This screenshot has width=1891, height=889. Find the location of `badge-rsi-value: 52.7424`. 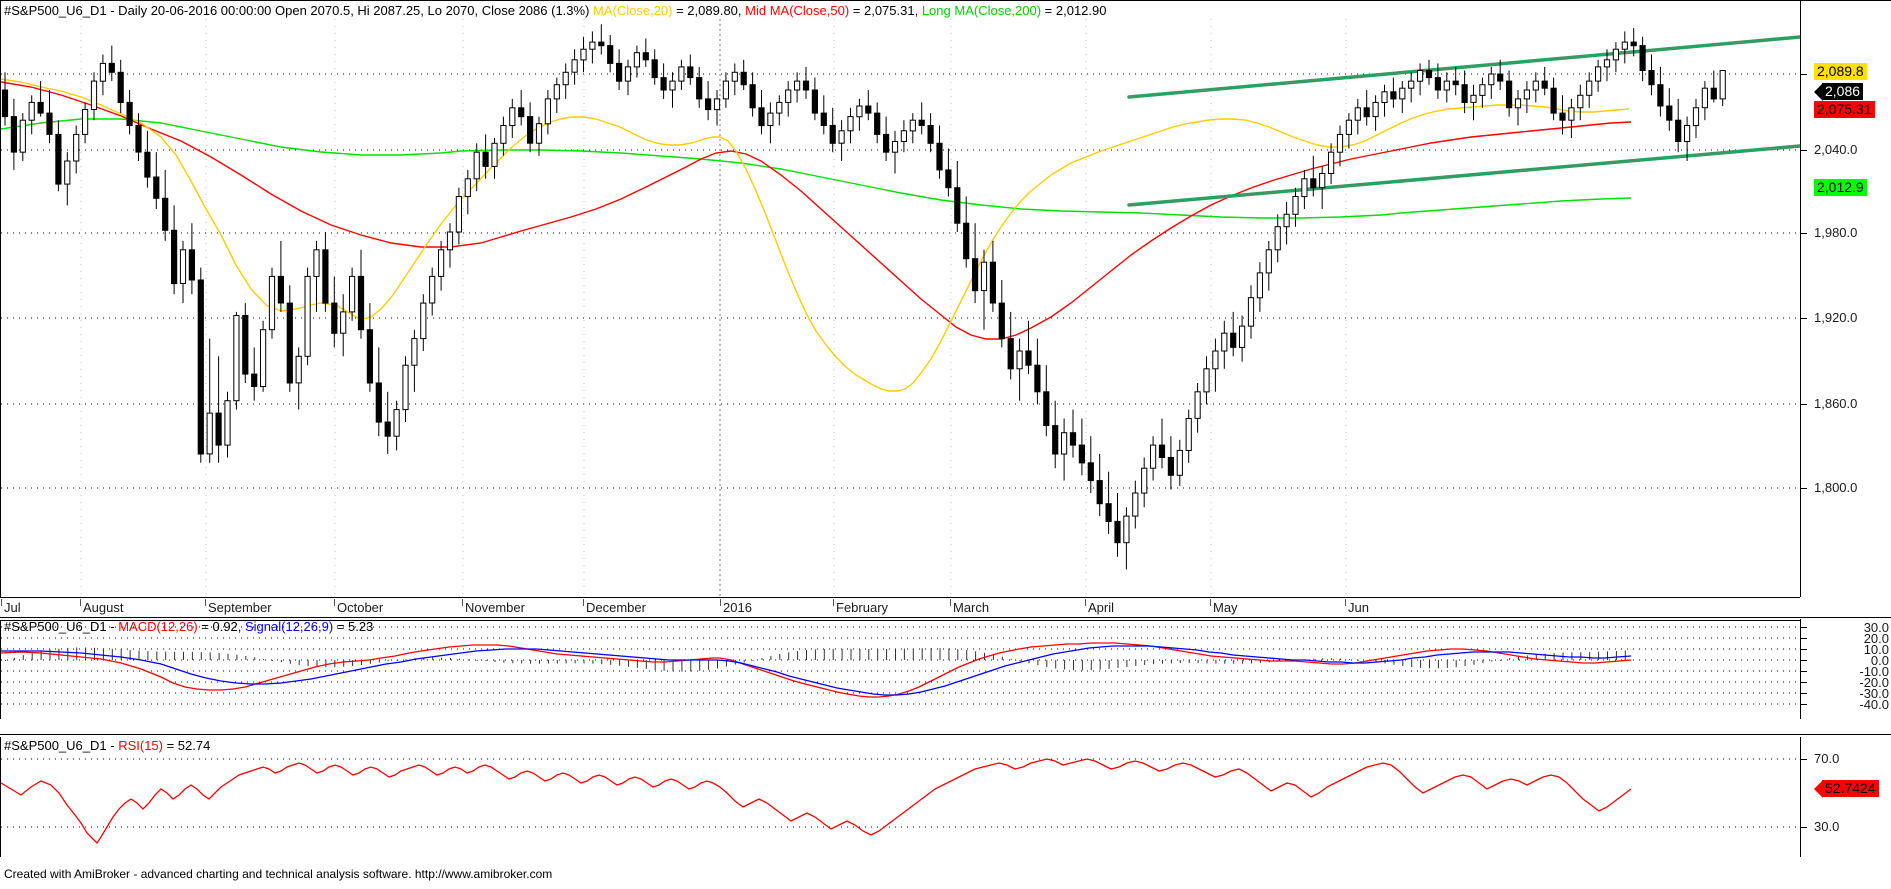

badge-rsi-value: 52.7424 is located at coordinates (1846, 789).